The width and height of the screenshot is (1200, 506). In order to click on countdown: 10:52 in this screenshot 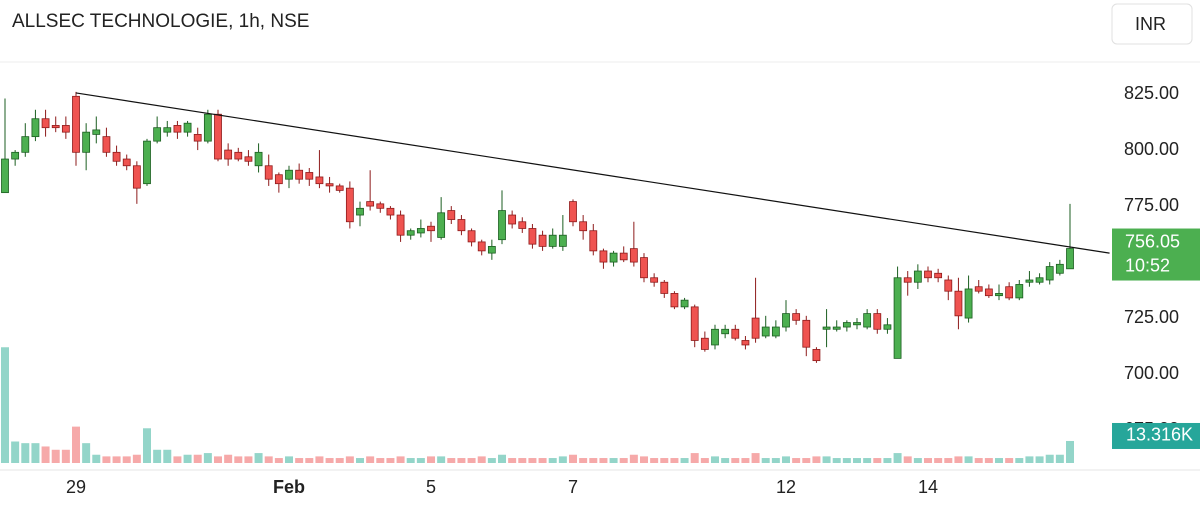, I will do `click(1147, 265)`.